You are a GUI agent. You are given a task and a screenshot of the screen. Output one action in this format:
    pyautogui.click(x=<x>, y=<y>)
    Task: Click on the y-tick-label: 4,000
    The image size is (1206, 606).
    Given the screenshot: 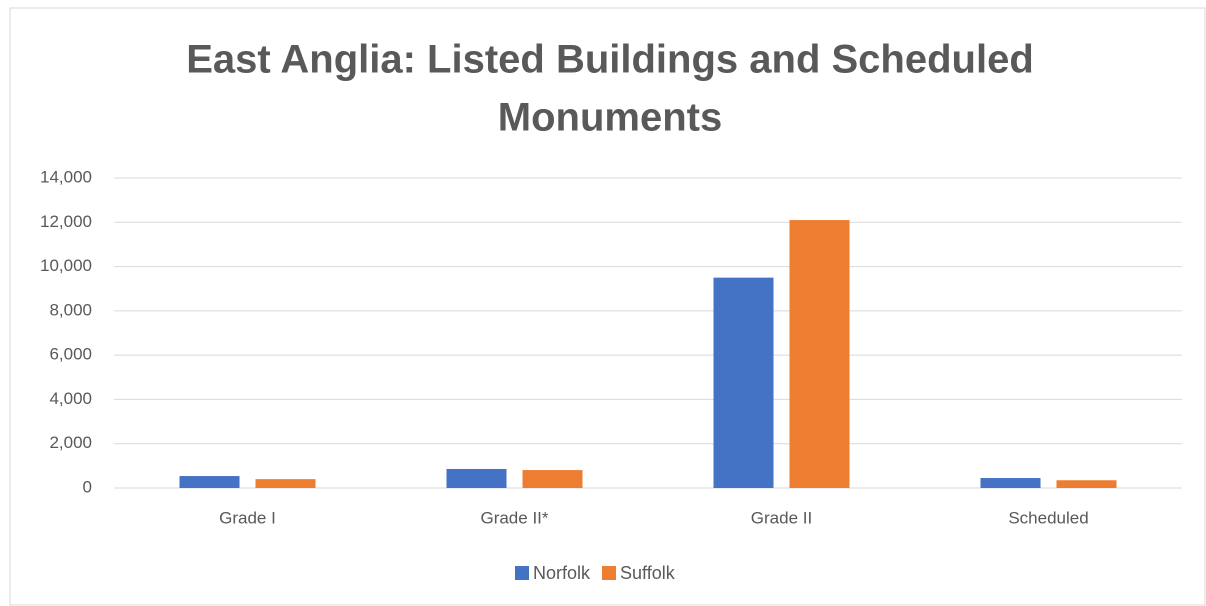 What is the action you would take?
    pyautogui.click(x=70, y=398)
    